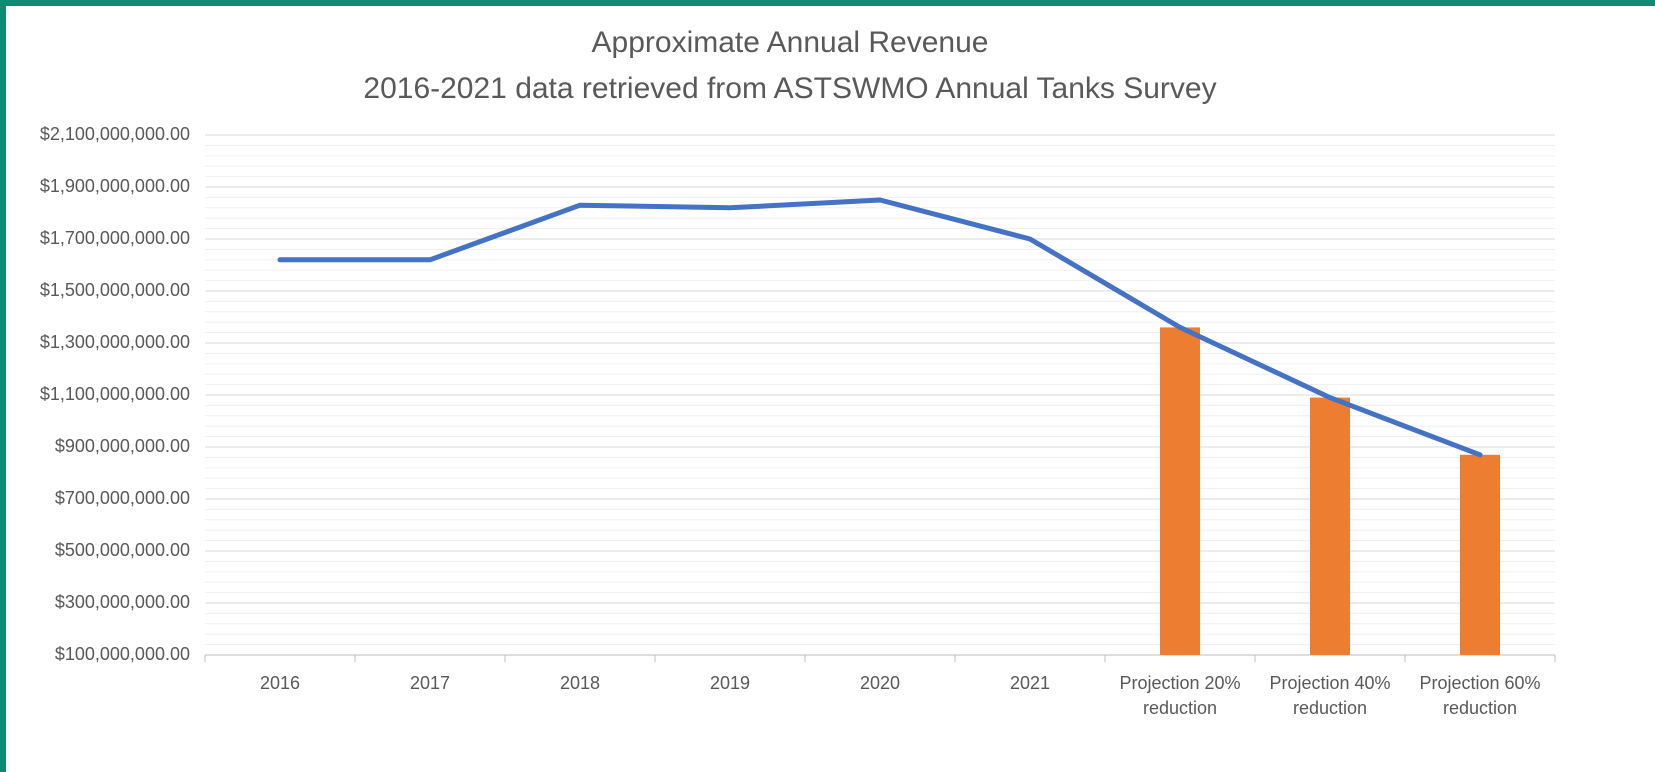 The width and height of the screenshot is (1655, 772). What do you see at coordinates (122, 602) in the screenshot?
I see `y-tick-label: $300,000,000.00` at bounding box center [122, 602].